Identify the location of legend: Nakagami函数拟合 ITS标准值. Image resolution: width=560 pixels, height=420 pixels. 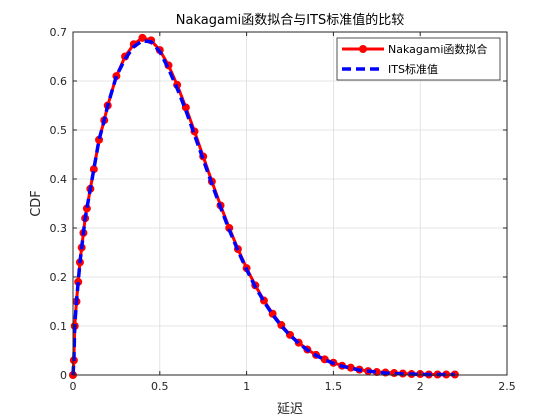
(418, 59).